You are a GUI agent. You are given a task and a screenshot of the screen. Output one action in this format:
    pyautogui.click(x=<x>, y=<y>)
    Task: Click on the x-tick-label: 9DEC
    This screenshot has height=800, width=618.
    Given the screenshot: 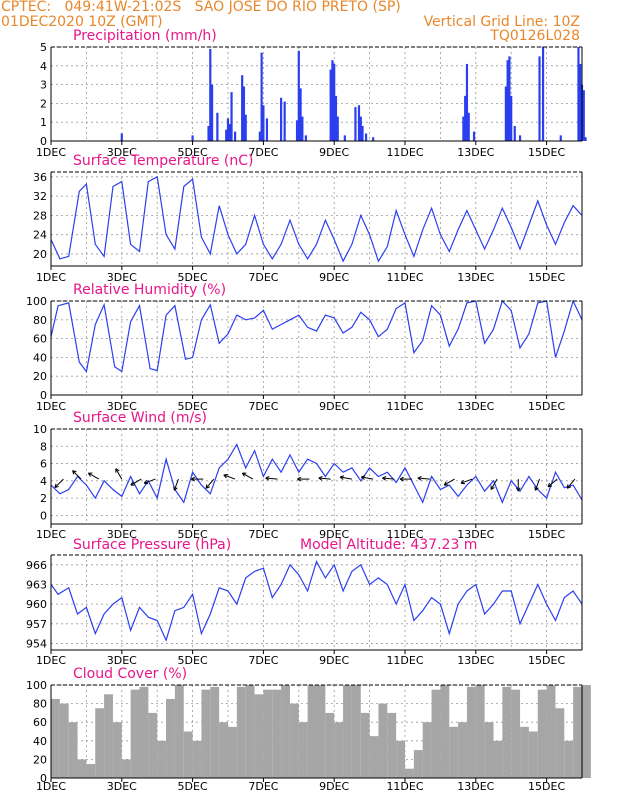 What is the action you would take?
    pyautogui.click(x=334, y=406)
    